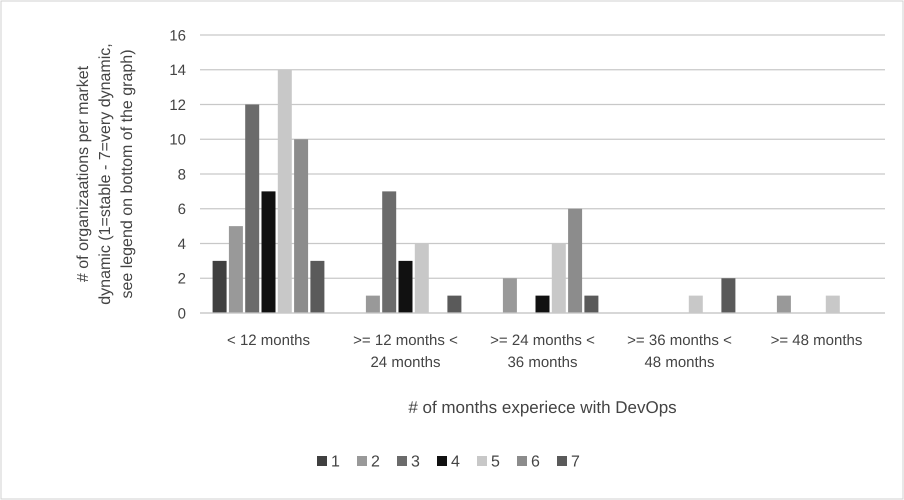 Image resolution: width=904 pixels, height=500 pixels. I want to click on x-axis-title: # of months experiece with DevOps, so click(542, 407).